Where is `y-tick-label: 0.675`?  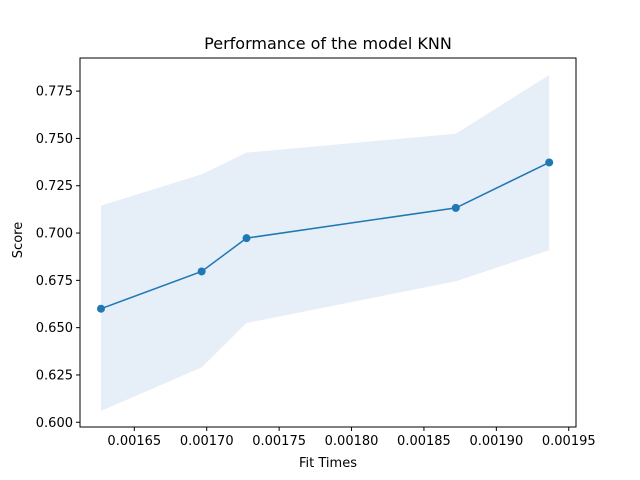
y-tick-label: 0.675 is located at coordinates (54, 281).